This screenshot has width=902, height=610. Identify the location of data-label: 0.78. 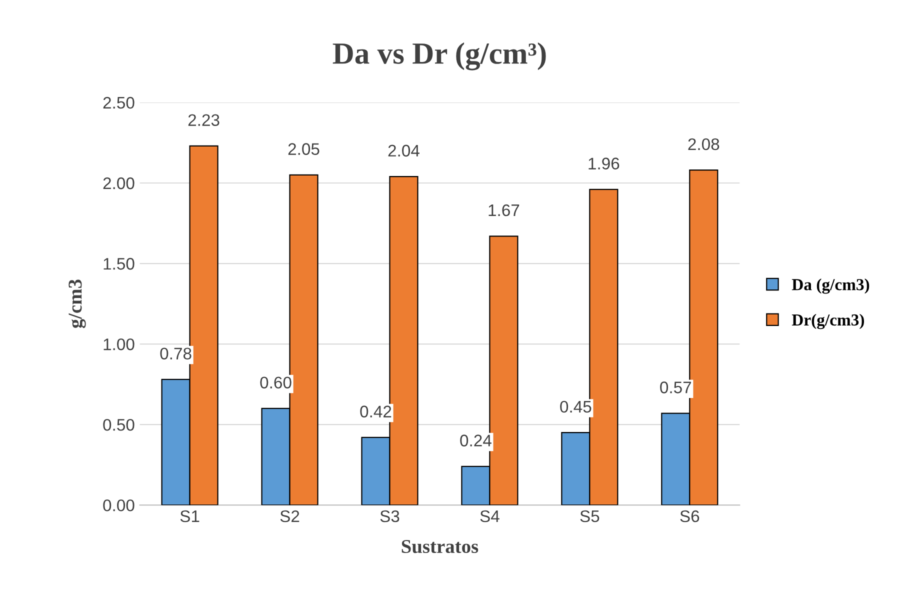
(176, 354).